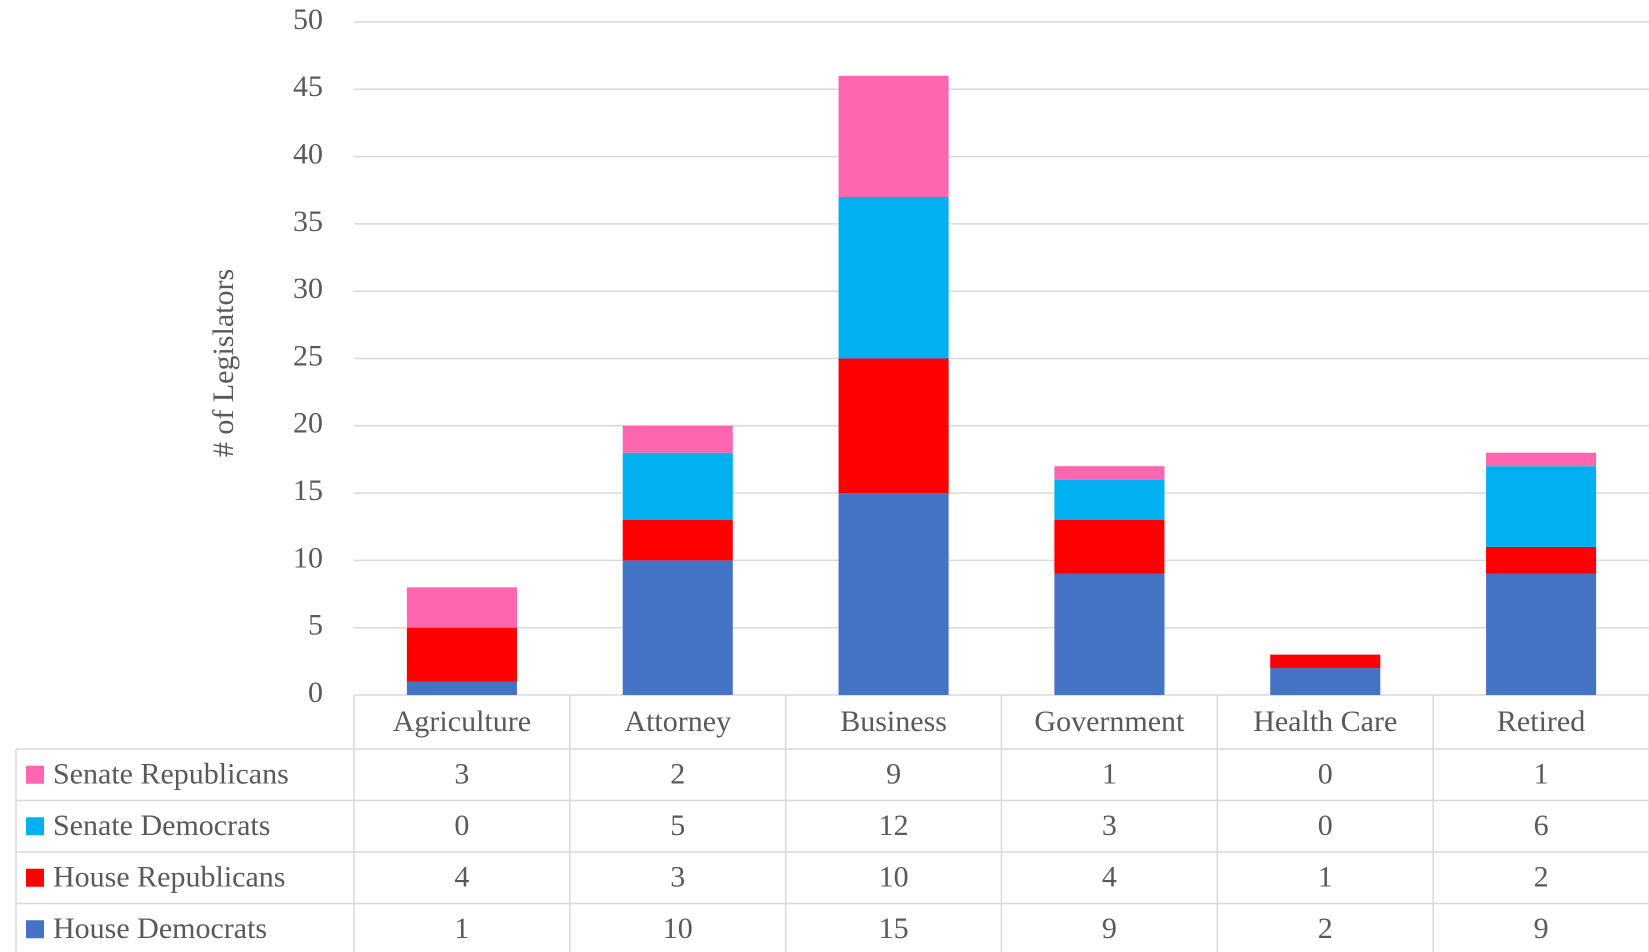  Describe the element at coordinates (308, 86) in the screenshot. I see `y-tick-label: 45` at that location.